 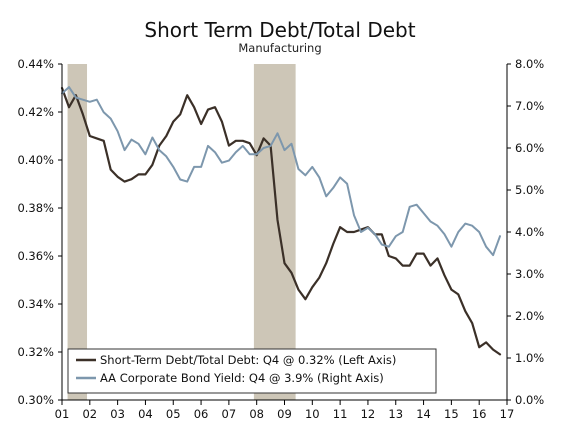 I want to click on x-tick-label: 14, so click(x=423, y=414).